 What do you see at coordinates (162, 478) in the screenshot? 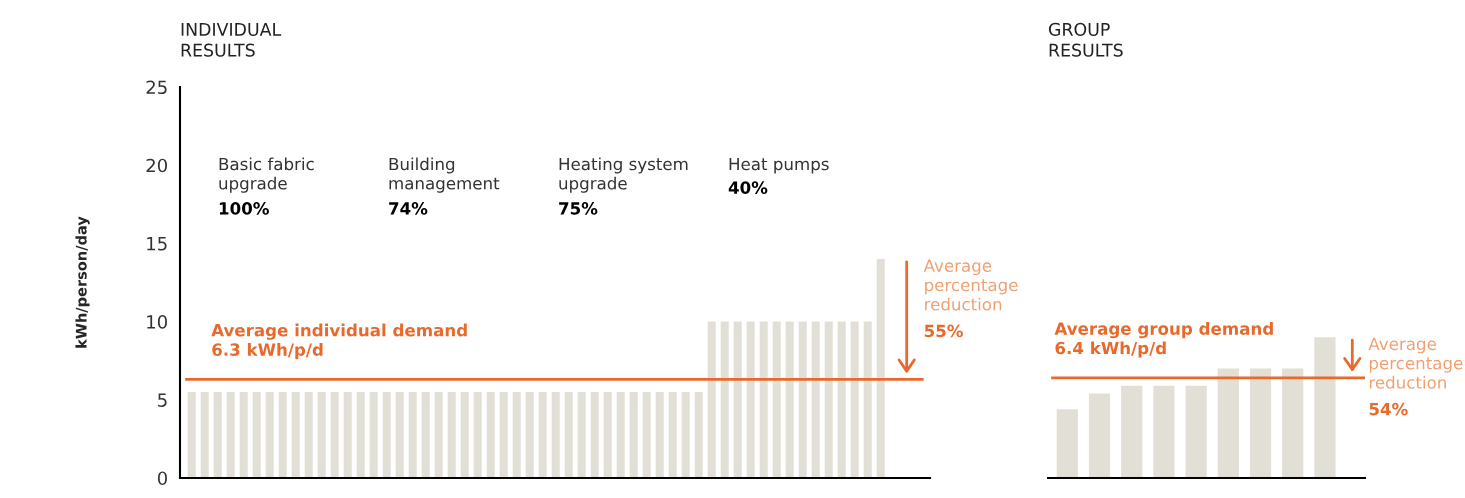
I see `y-tick-label: 0` at bounding box center [162, 478].